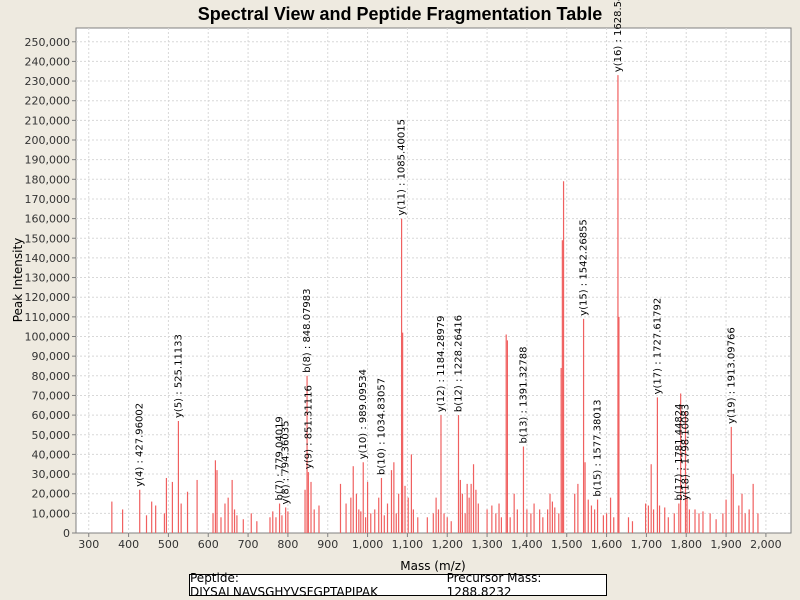 The image size is (800, 600). I want to click on y-tick-label: 130,000, so click(48, 278).